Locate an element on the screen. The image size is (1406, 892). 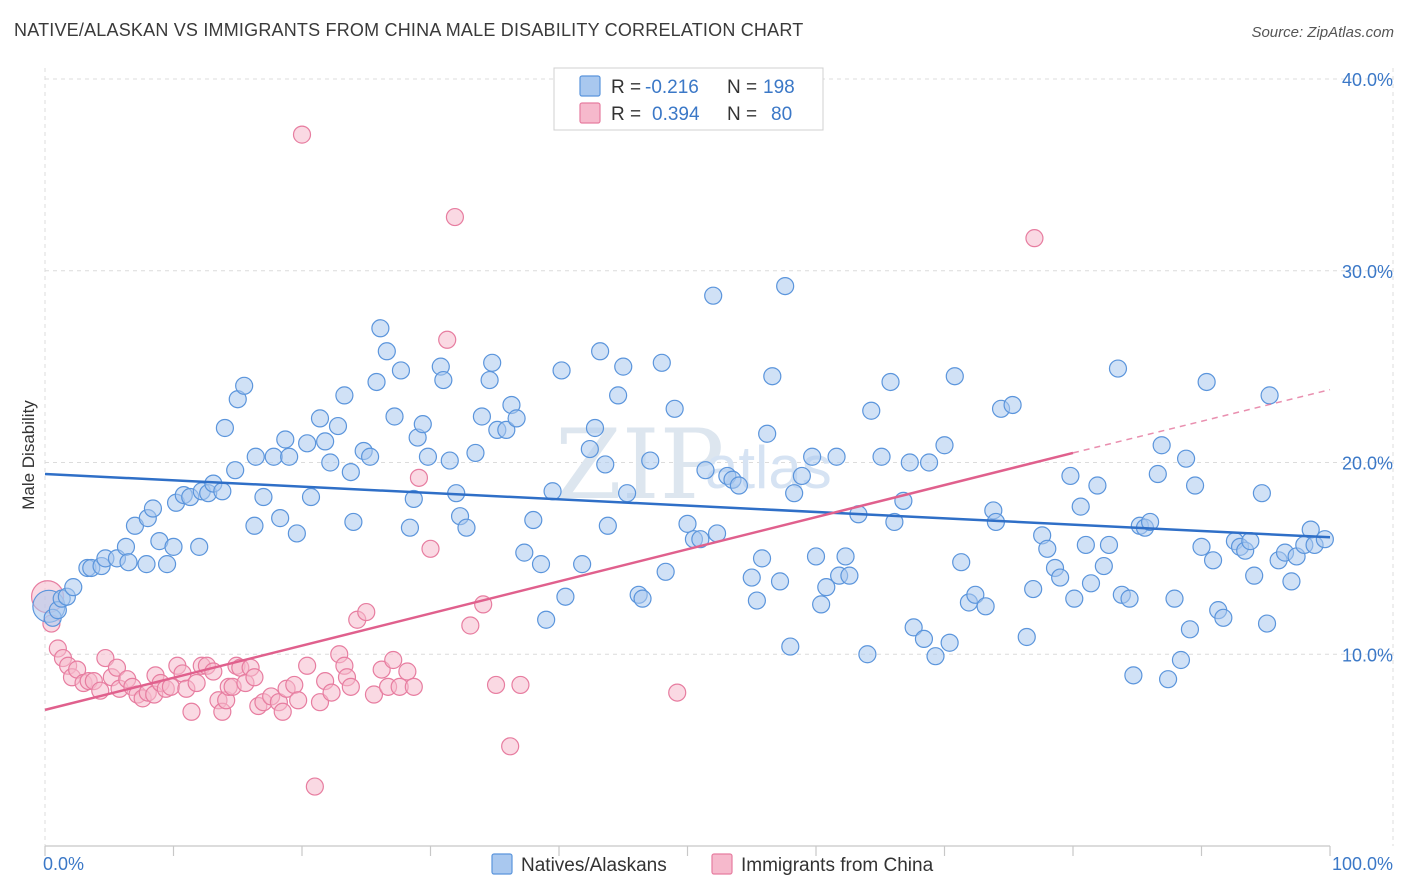
x-tick-label: 0.0% is located at coordinates (63, 864).